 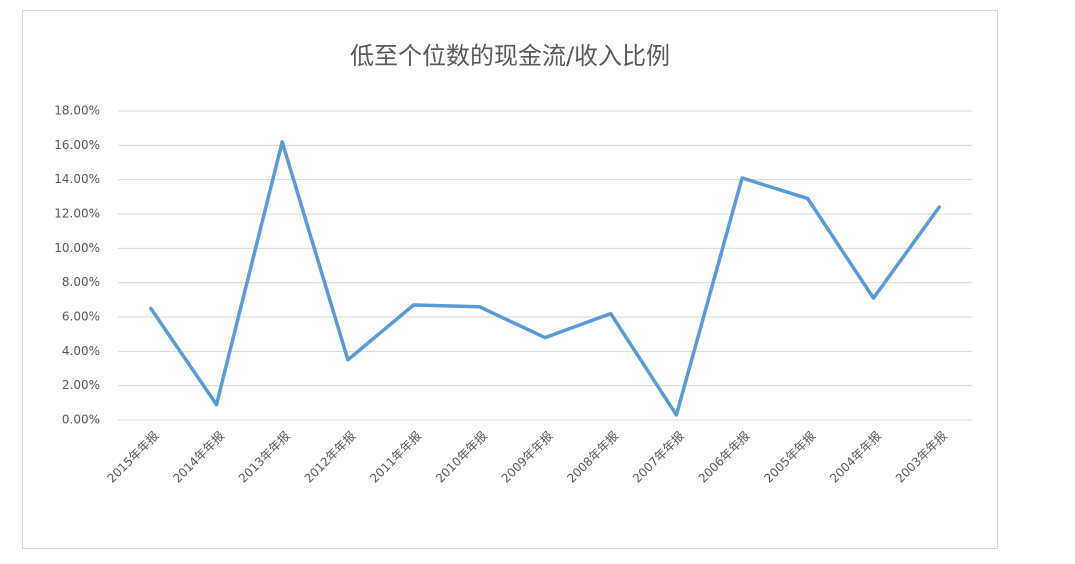 What do you see at coordinates (77, 214) in the screenshot?
I see `y-tick-label: 12.00%` at bounding box center [77, 214].